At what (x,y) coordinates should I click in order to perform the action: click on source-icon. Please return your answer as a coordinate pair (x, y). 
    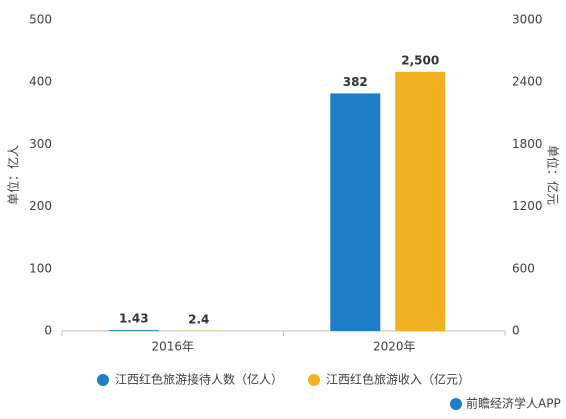
    Looking at the image, I should click on (456, 404).